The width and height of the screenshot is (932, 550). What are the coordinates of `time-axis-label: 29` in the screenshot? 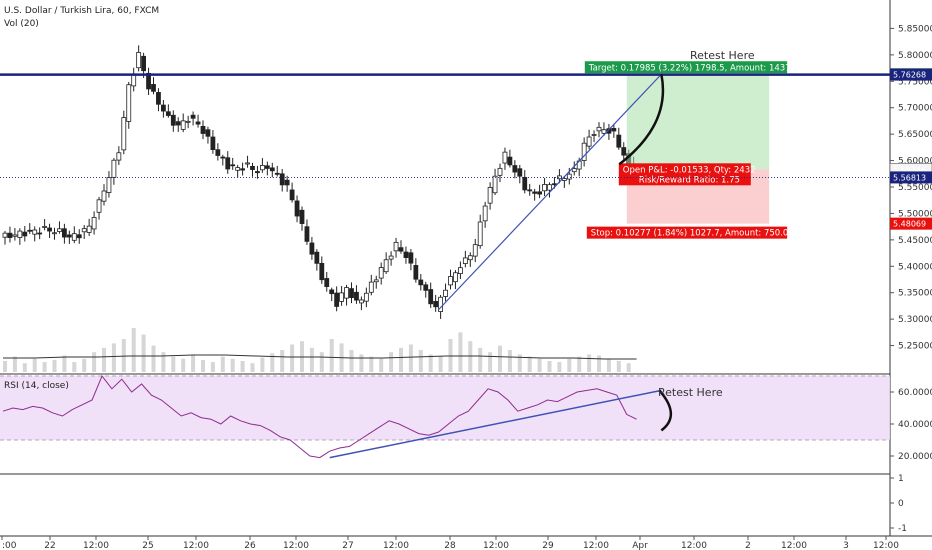 It's located at (548, 545).